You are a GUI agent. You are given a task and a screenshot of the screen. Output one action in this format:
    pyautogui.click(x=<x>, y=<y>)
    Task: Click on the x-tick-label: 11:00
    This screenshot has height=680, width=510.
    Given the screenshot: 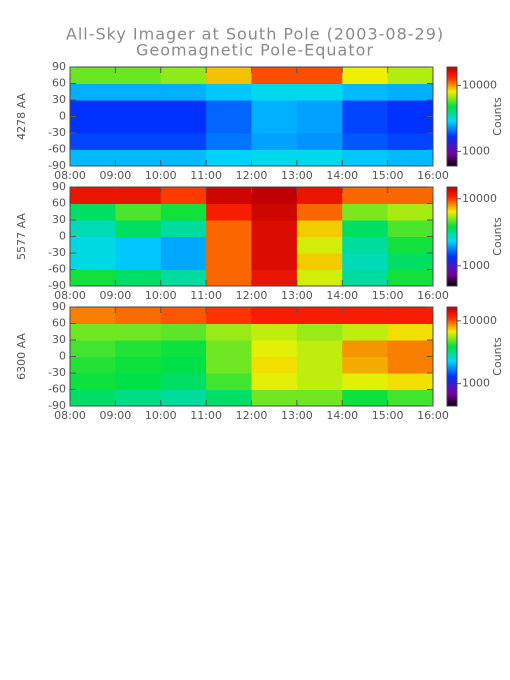 What is the action you would take?
    pyautogui.click(x=206, y=295)
    